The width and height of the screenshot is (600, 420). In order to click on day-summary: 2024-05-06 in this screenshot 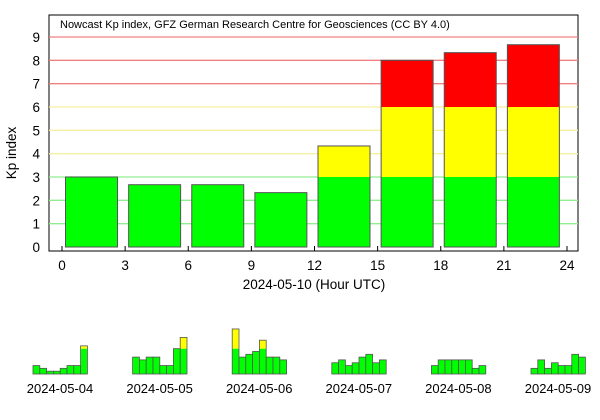, I will do `click(259, 362)`.